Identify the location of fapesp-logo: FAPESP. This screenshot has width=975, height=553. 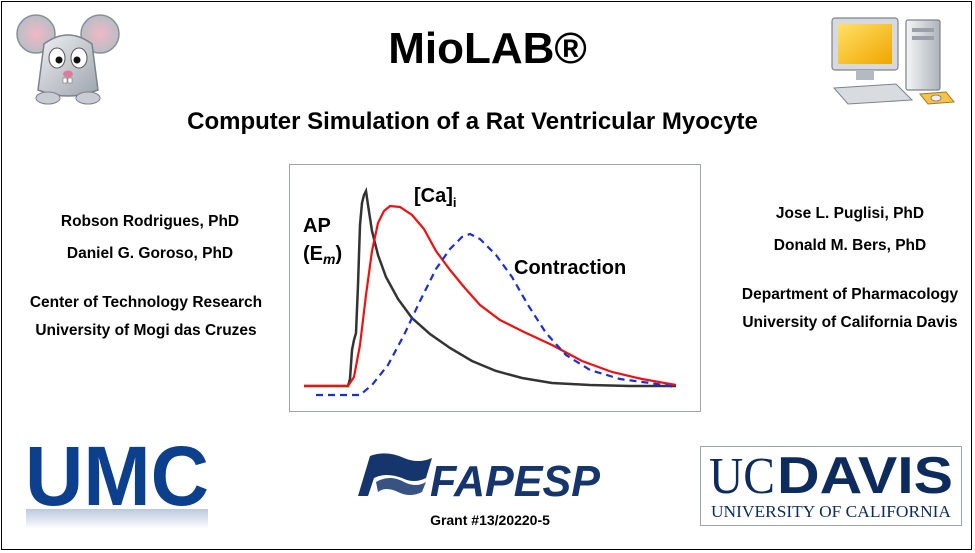
(481, 477).